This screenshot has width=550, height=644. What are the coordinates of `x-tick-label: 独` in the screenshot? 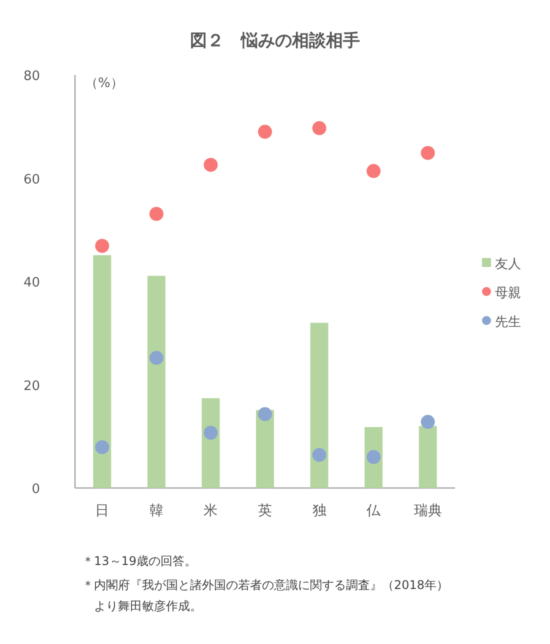 It's located at (319, 511).